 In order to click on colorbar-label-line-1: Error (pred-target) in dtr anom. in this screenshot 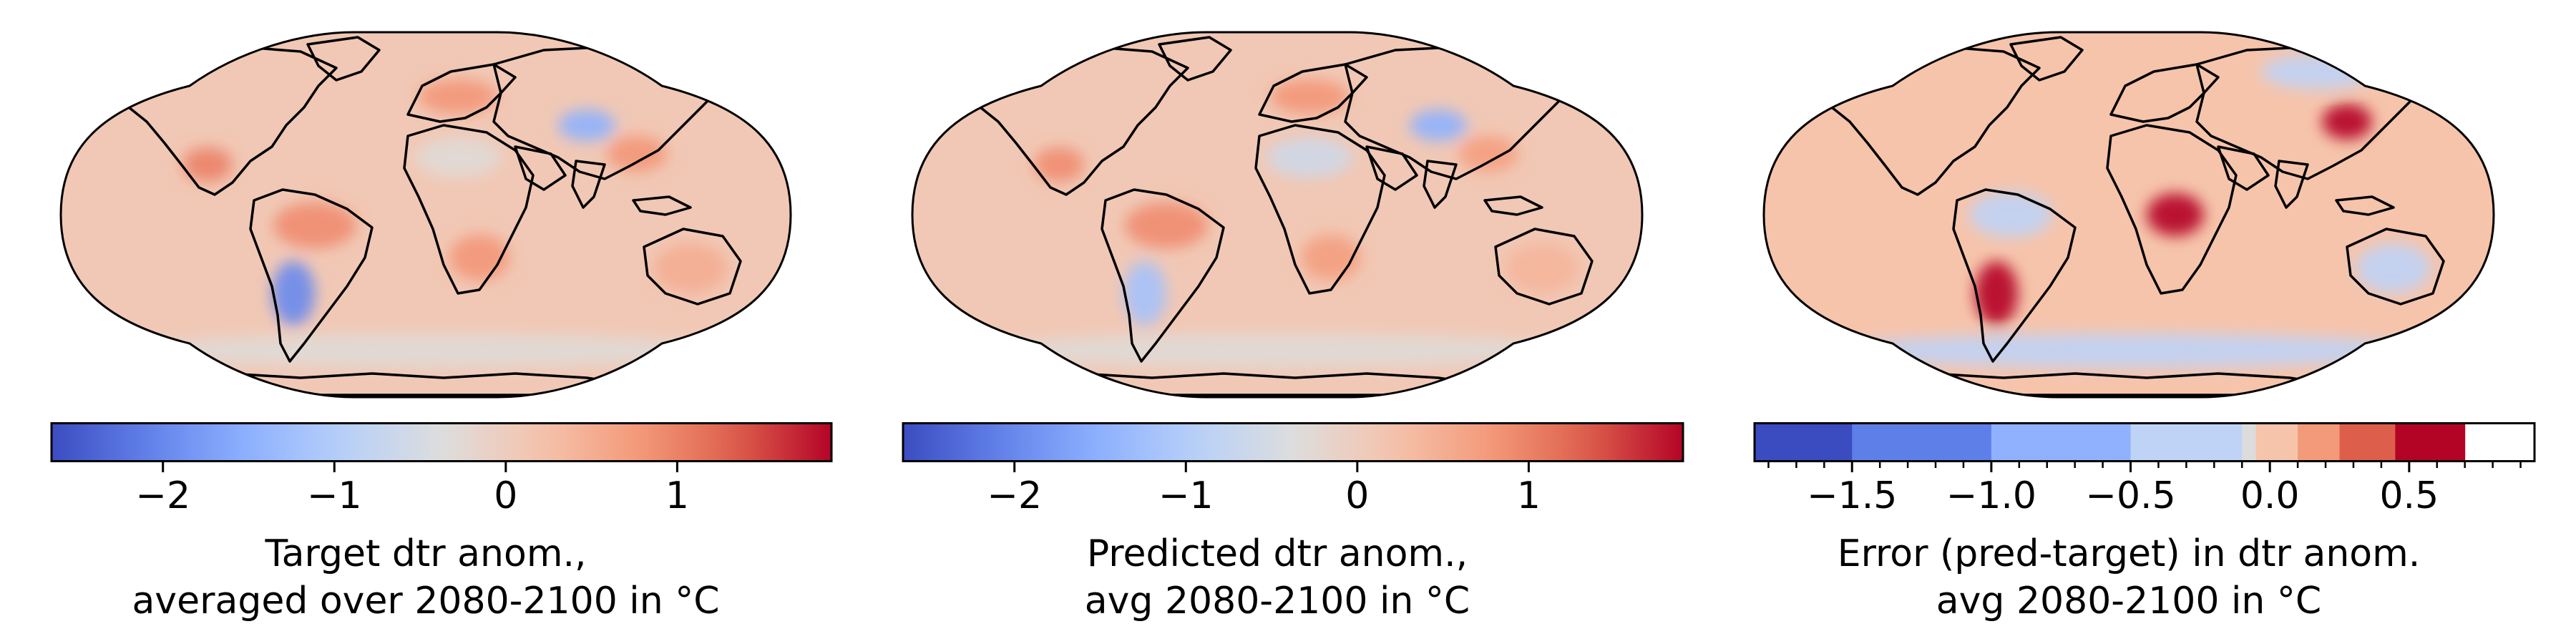, I will do `click(2129, 553)`.